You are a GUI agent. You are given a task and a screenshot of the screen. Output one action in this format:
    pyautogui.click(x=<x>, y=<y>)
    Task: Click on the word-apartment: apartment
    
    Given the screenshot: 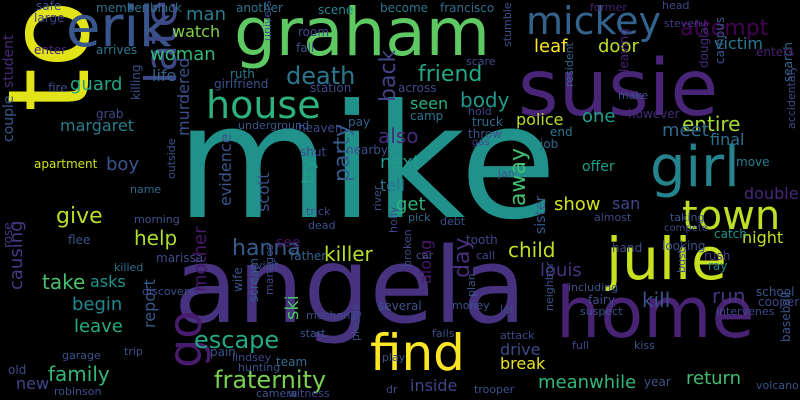 What is the action you would take?
    pyautogui.click(x=66, y=164)
    